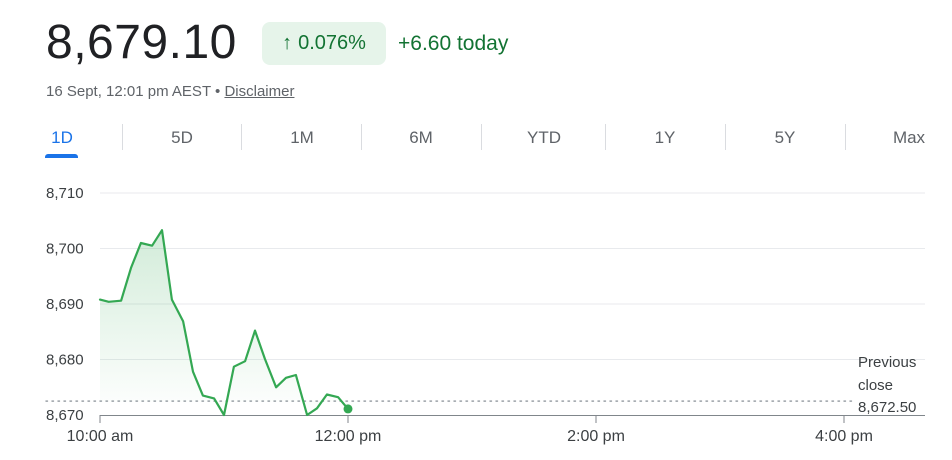  What do you see at coordinates (287, 43) in the screenshot?
I see `arrow-up-icon: ↑` at bounding box center [287, 43].